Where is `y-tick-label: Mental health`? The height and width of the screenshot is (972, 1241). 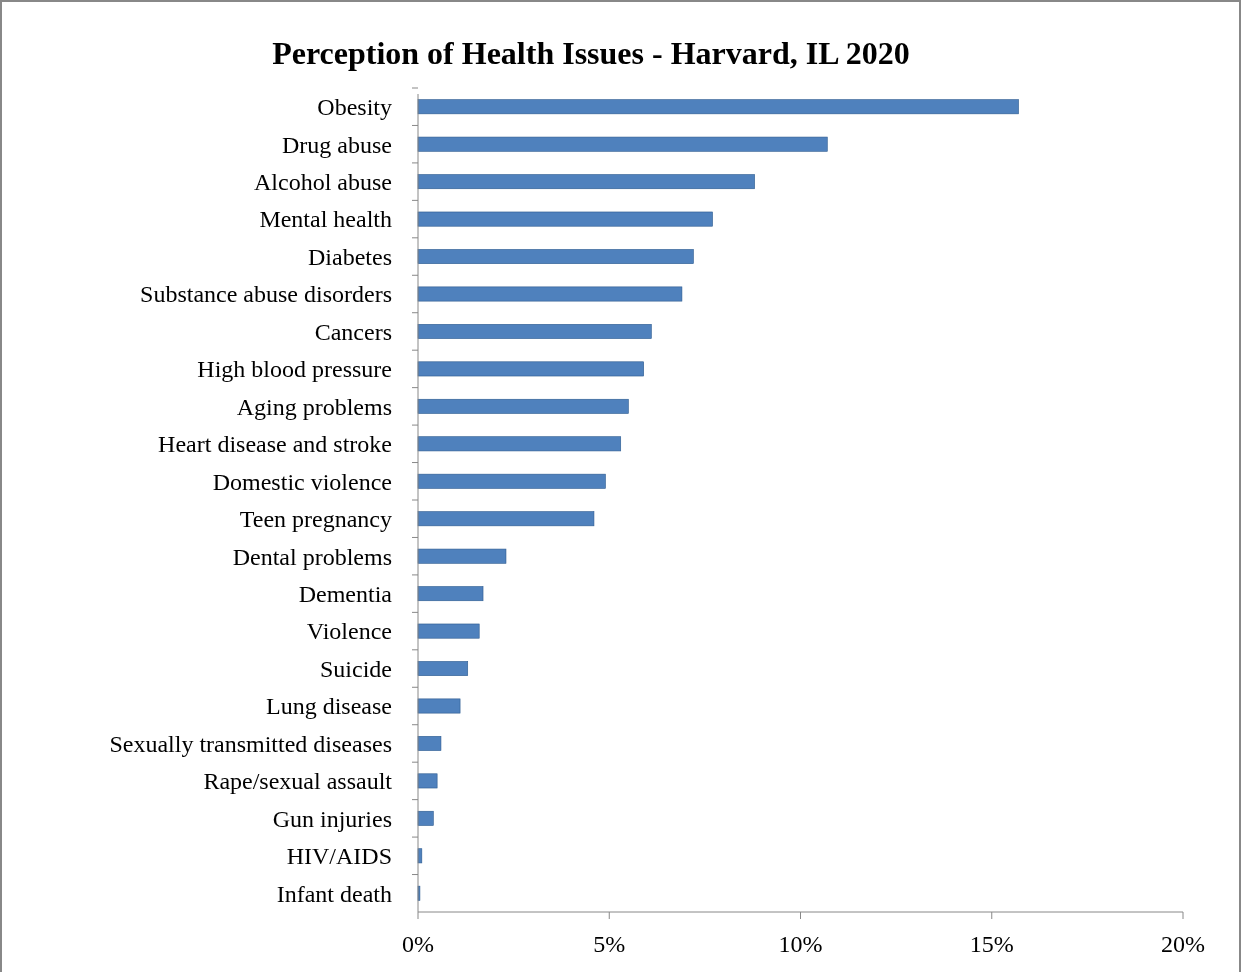
y-tick-label: Mental health is located at coordinates (325, 219).